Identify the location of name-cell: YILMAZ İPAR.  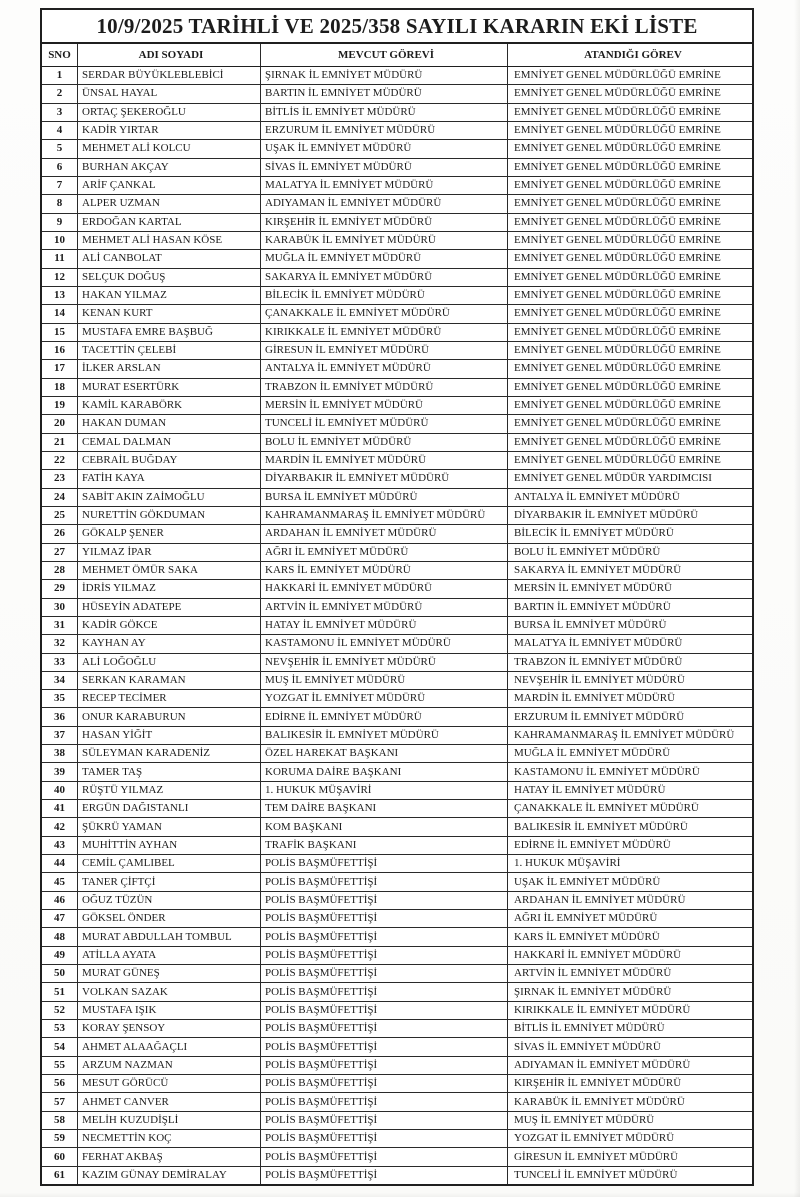
(169, 552).